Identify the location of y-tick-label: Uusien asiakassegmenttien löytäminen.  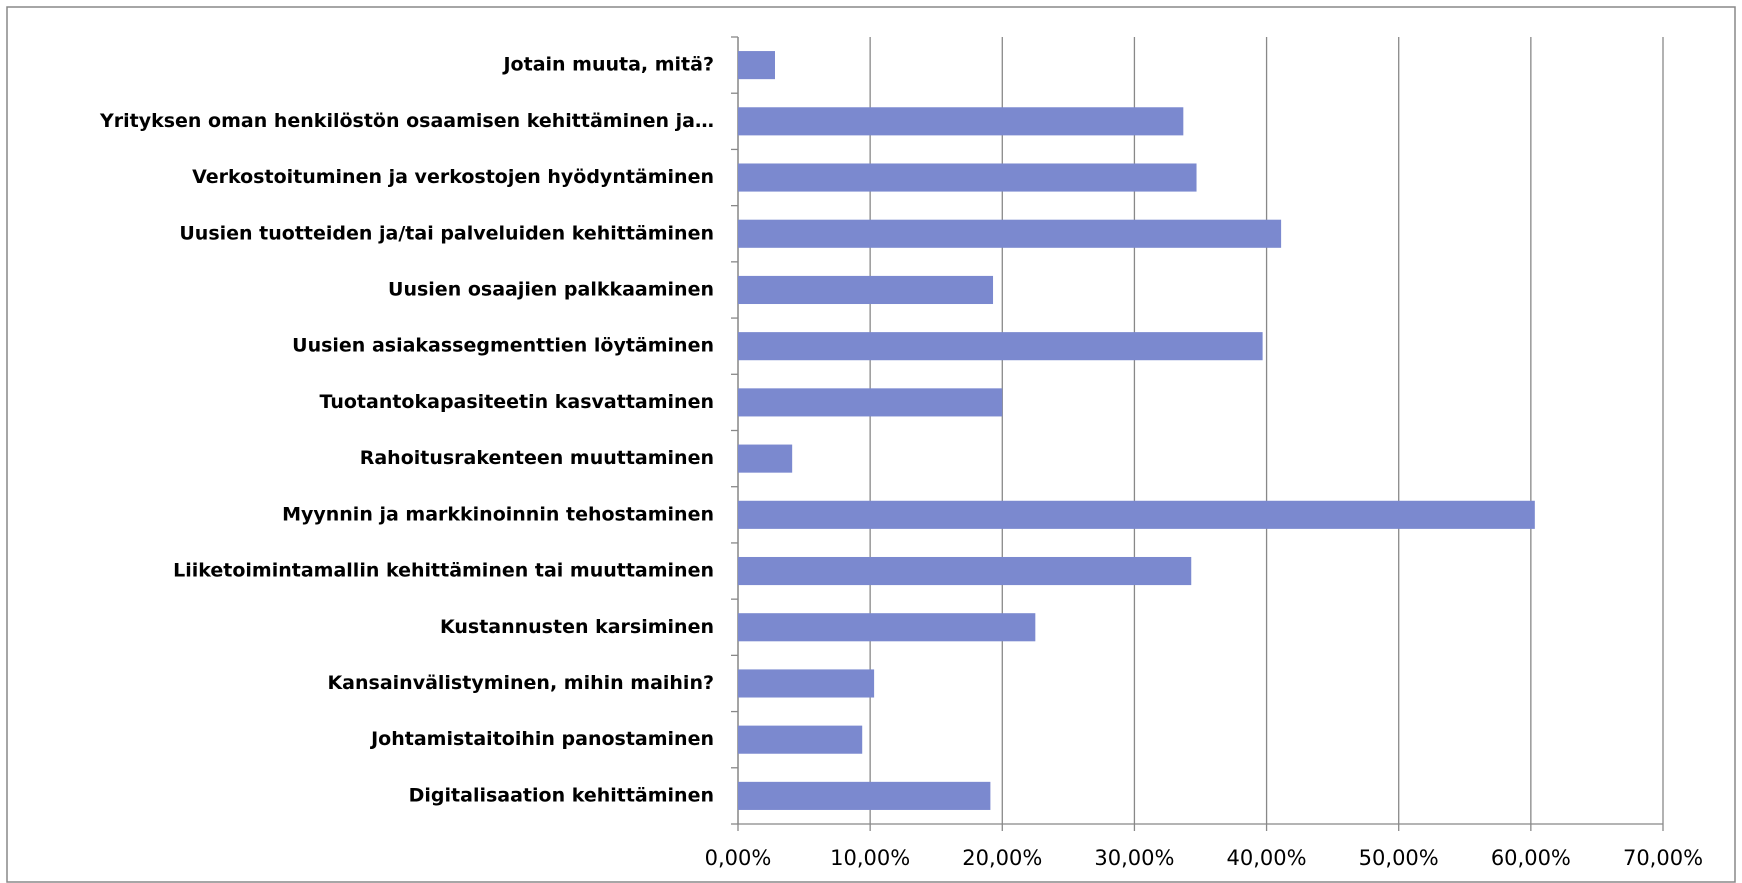
(503, 346).